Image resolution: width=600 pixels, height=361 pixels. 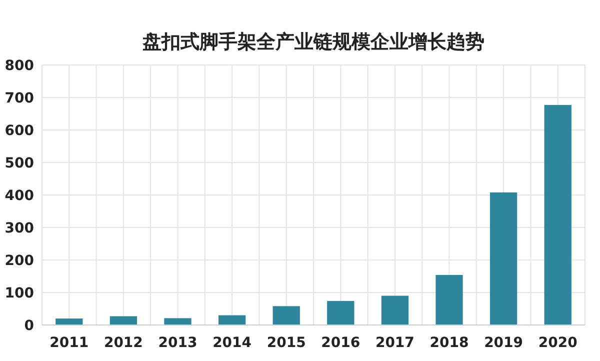 I want to click on x-tick-label: 2018, so click(x=449, y=343).